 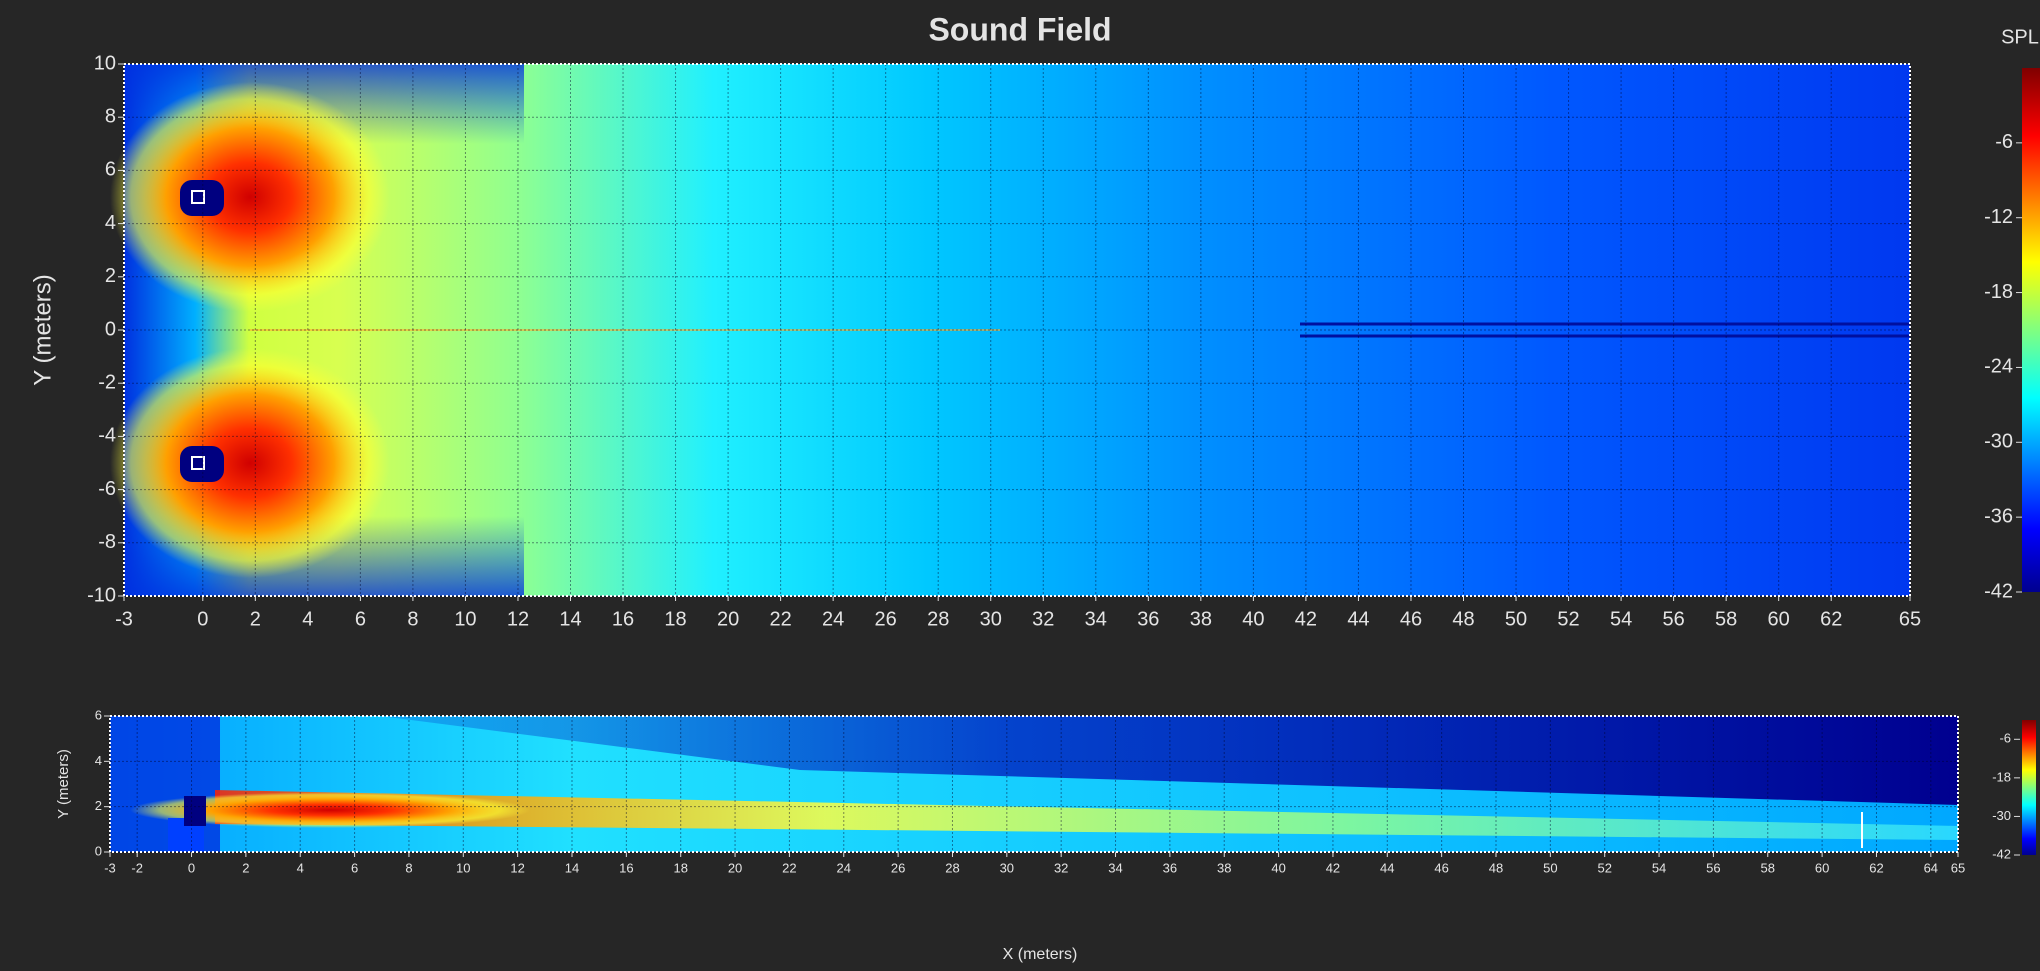 What do you see at coordinates (408, 867) in the screenshot?
I see `x-tick-label: 8` at bounding box center [408, 867].